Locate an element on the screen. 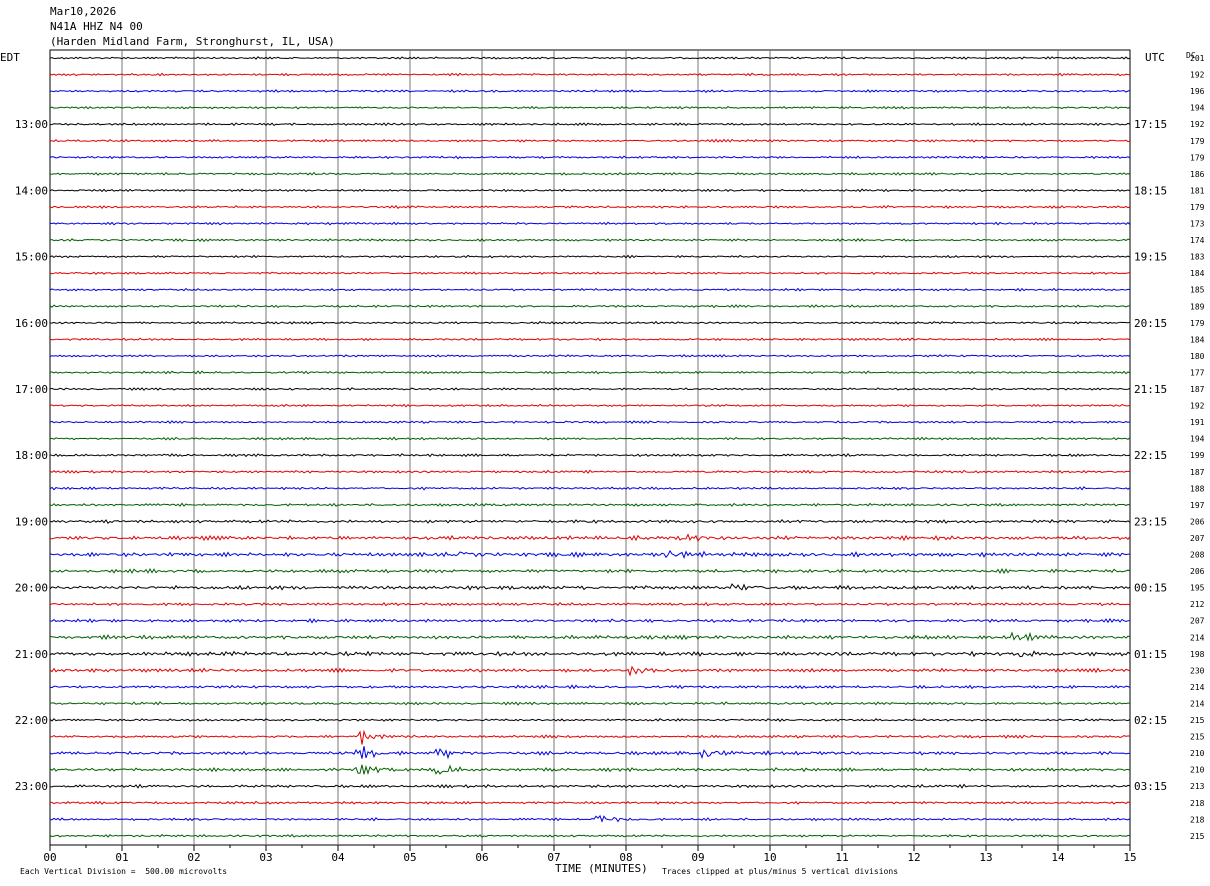 The image size is (1210, 886). dc-offset-value: 188 is located at coordinates (1197, 488).